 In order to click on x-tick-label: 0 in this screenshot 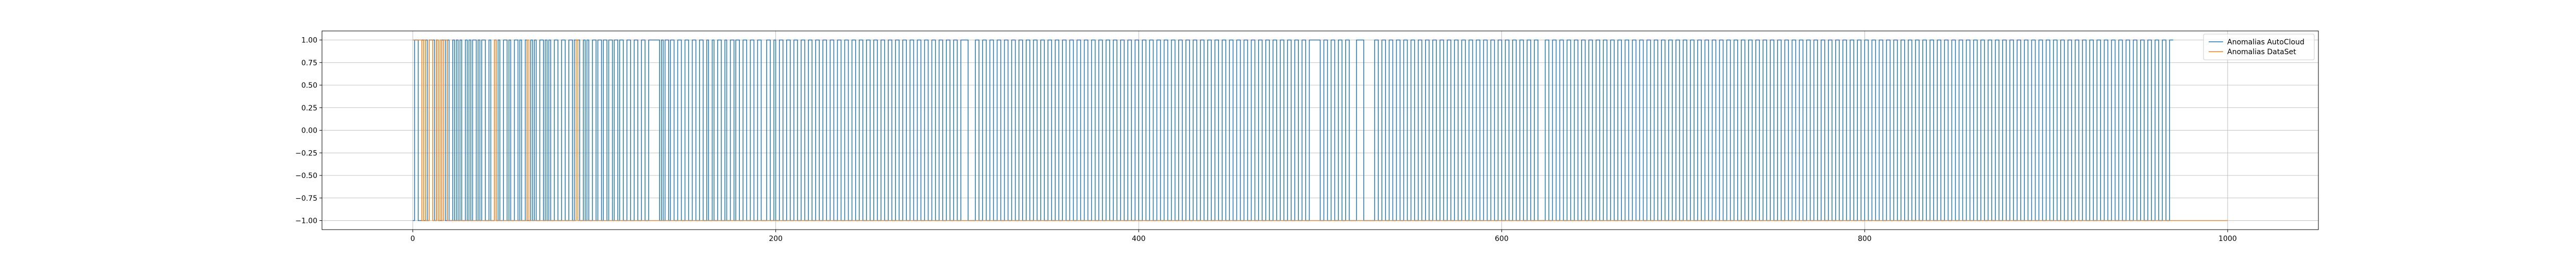, I will do `click(413, 239)`.